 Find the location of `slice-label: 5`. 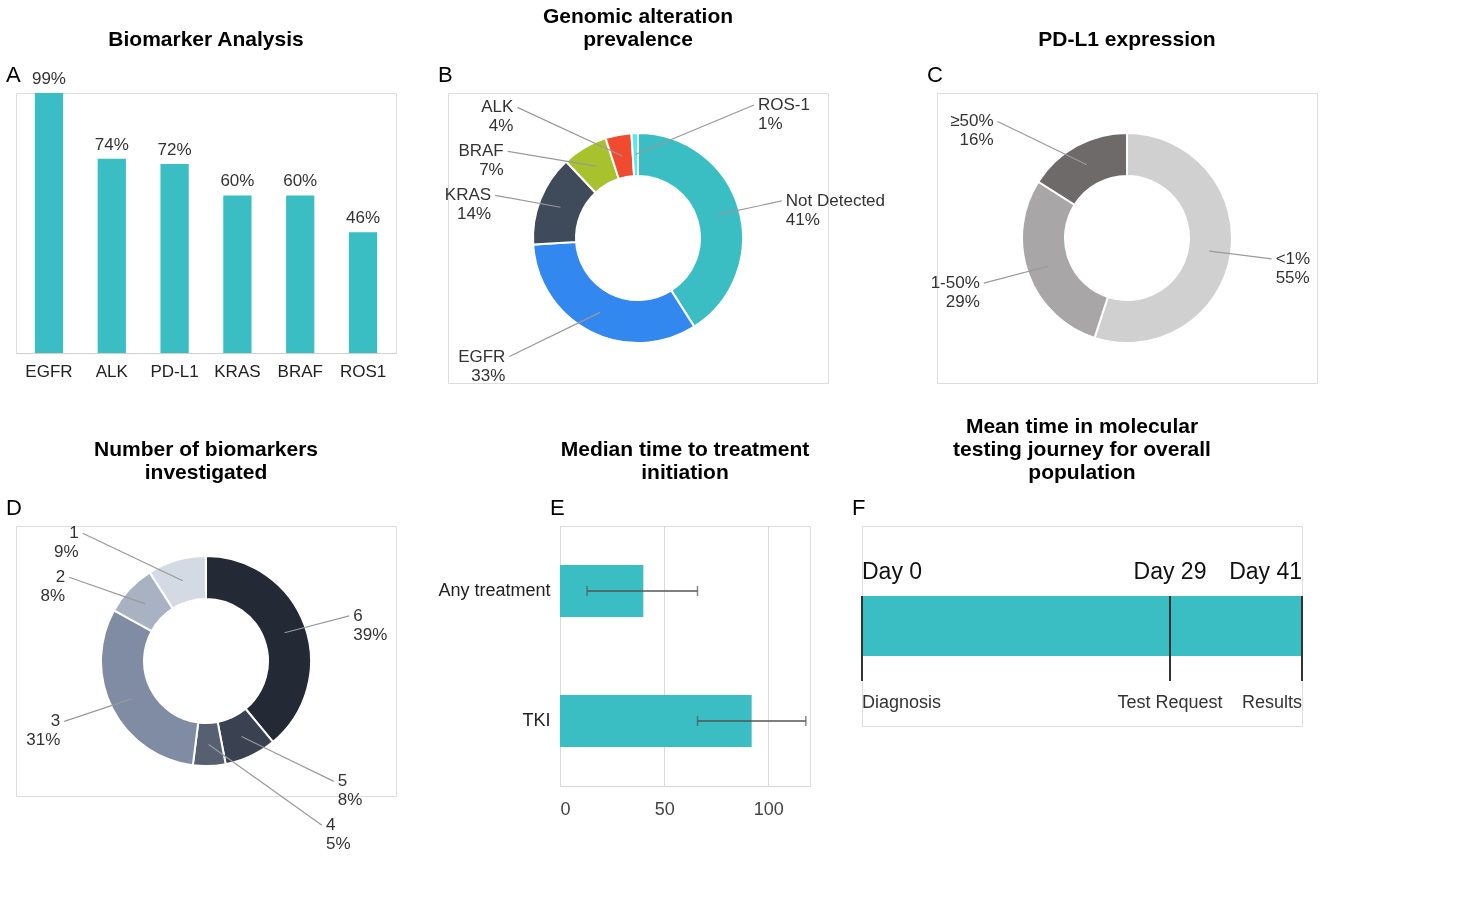

slice-label: 5 is located at coordinates (342, 781).